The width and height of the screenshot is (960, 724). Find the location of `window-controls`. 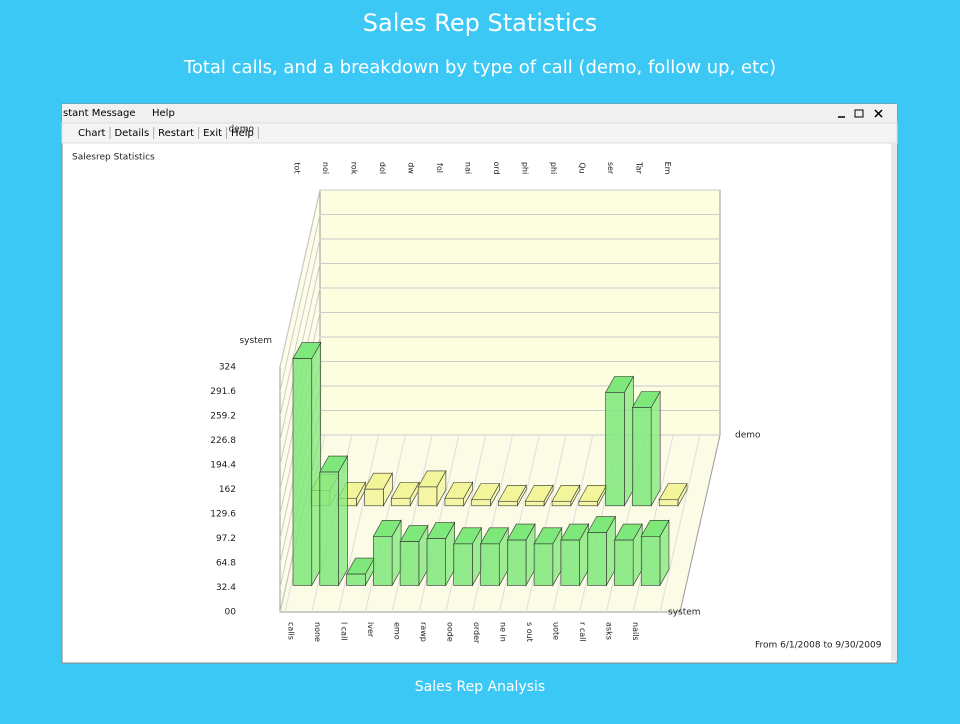

window-controls is located at coordinates (860, 113).